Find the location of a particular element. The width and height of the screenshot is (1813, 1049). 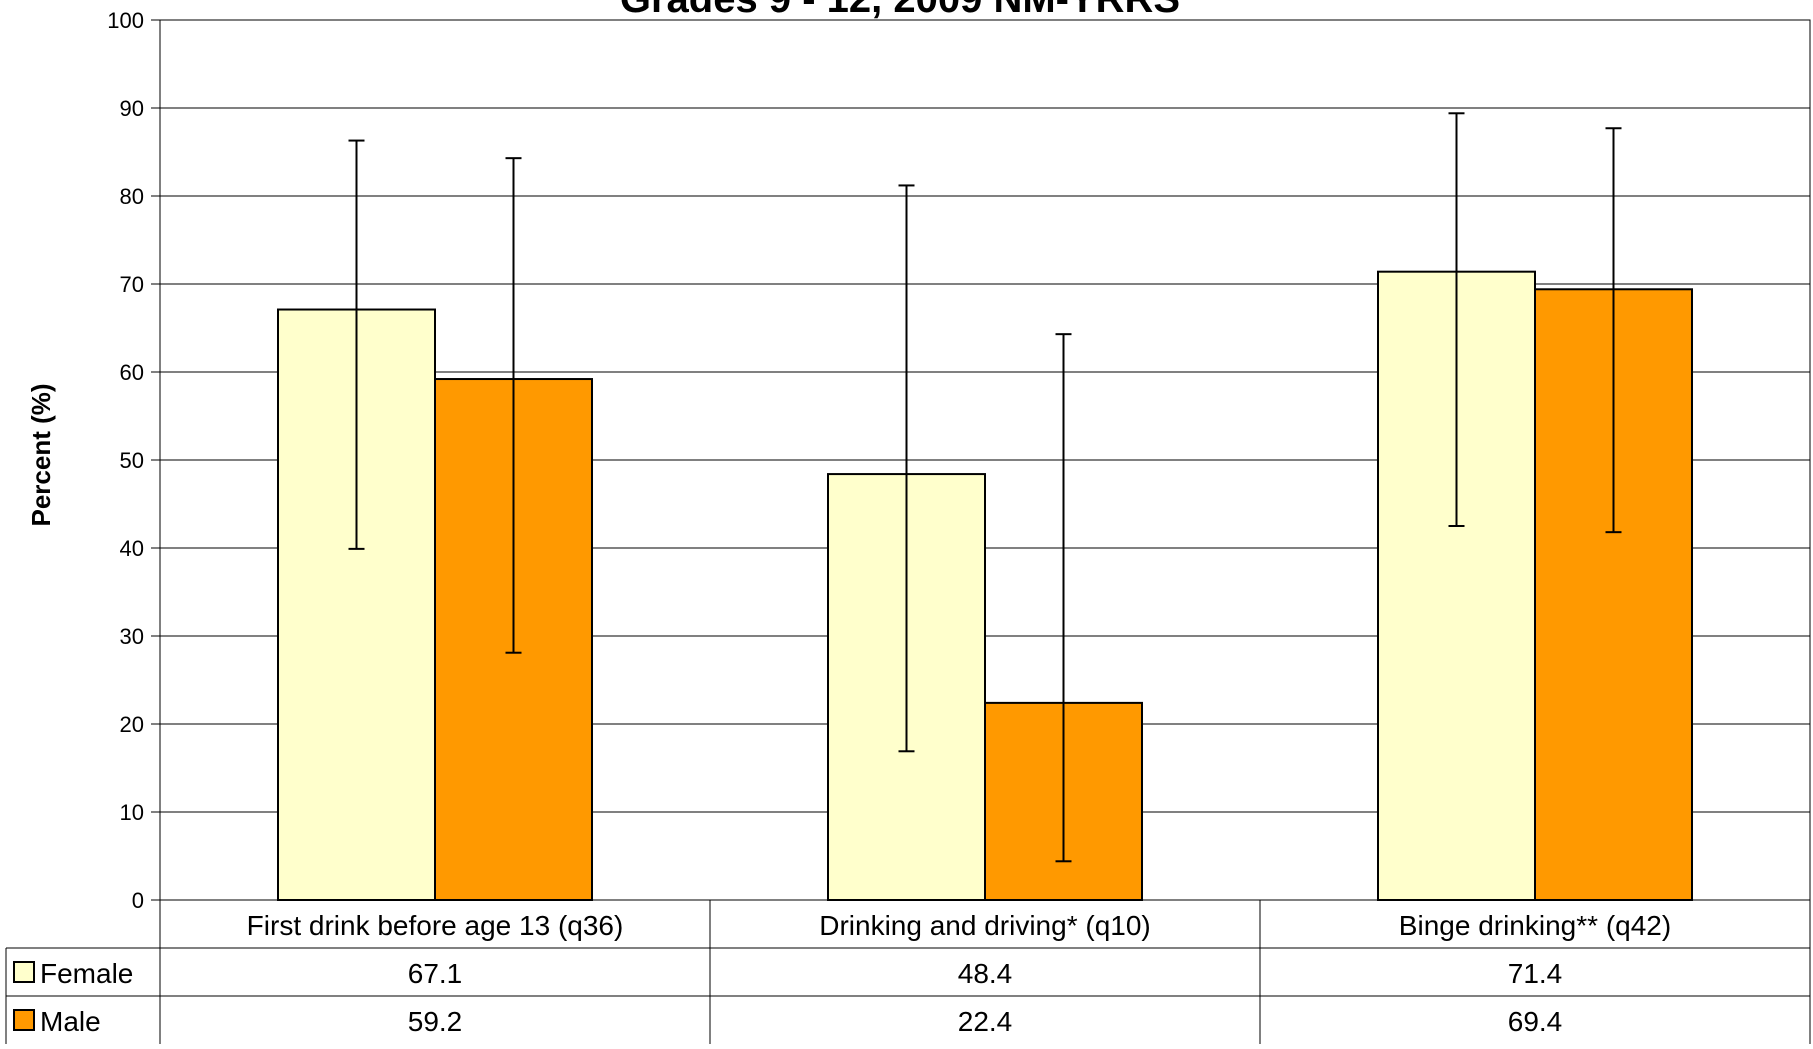

category-label: First drink before age 13 (q36) is located at coordinates (435, 925).